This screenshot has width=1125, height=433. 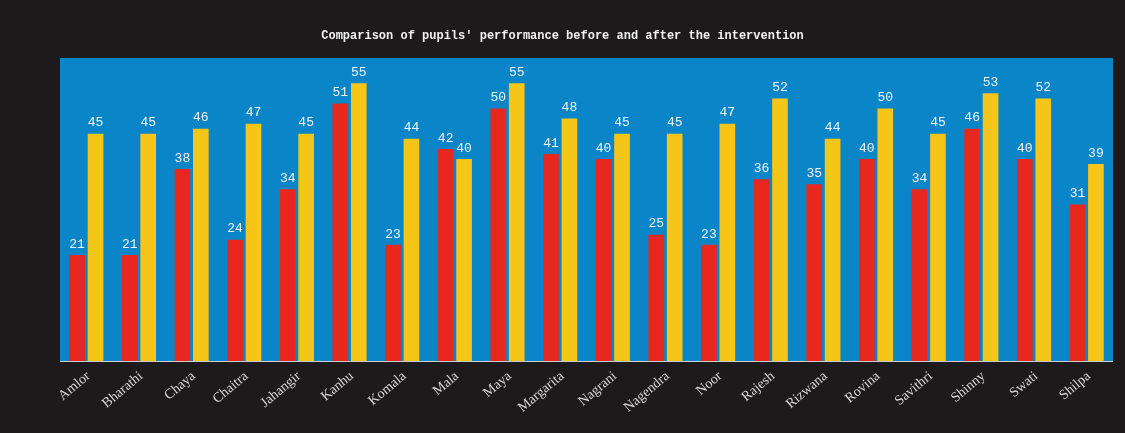 What do you see at coordinates (1096, 153) in the screenshot?
I see `data-label: 39` at bounding box center [1096, 153].